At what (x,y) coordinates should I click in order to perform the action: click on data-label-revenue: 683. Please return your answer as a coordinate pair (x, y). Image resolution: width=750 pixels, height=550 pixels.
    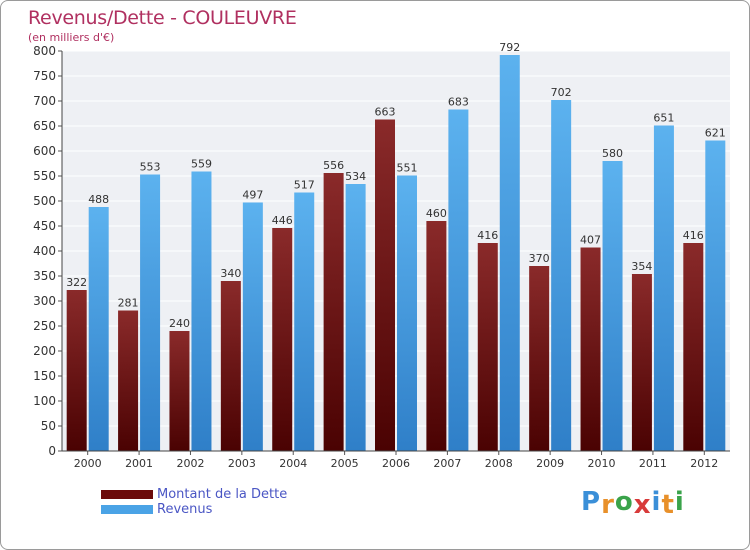
    Looking at the image, I should click on (458, 102).